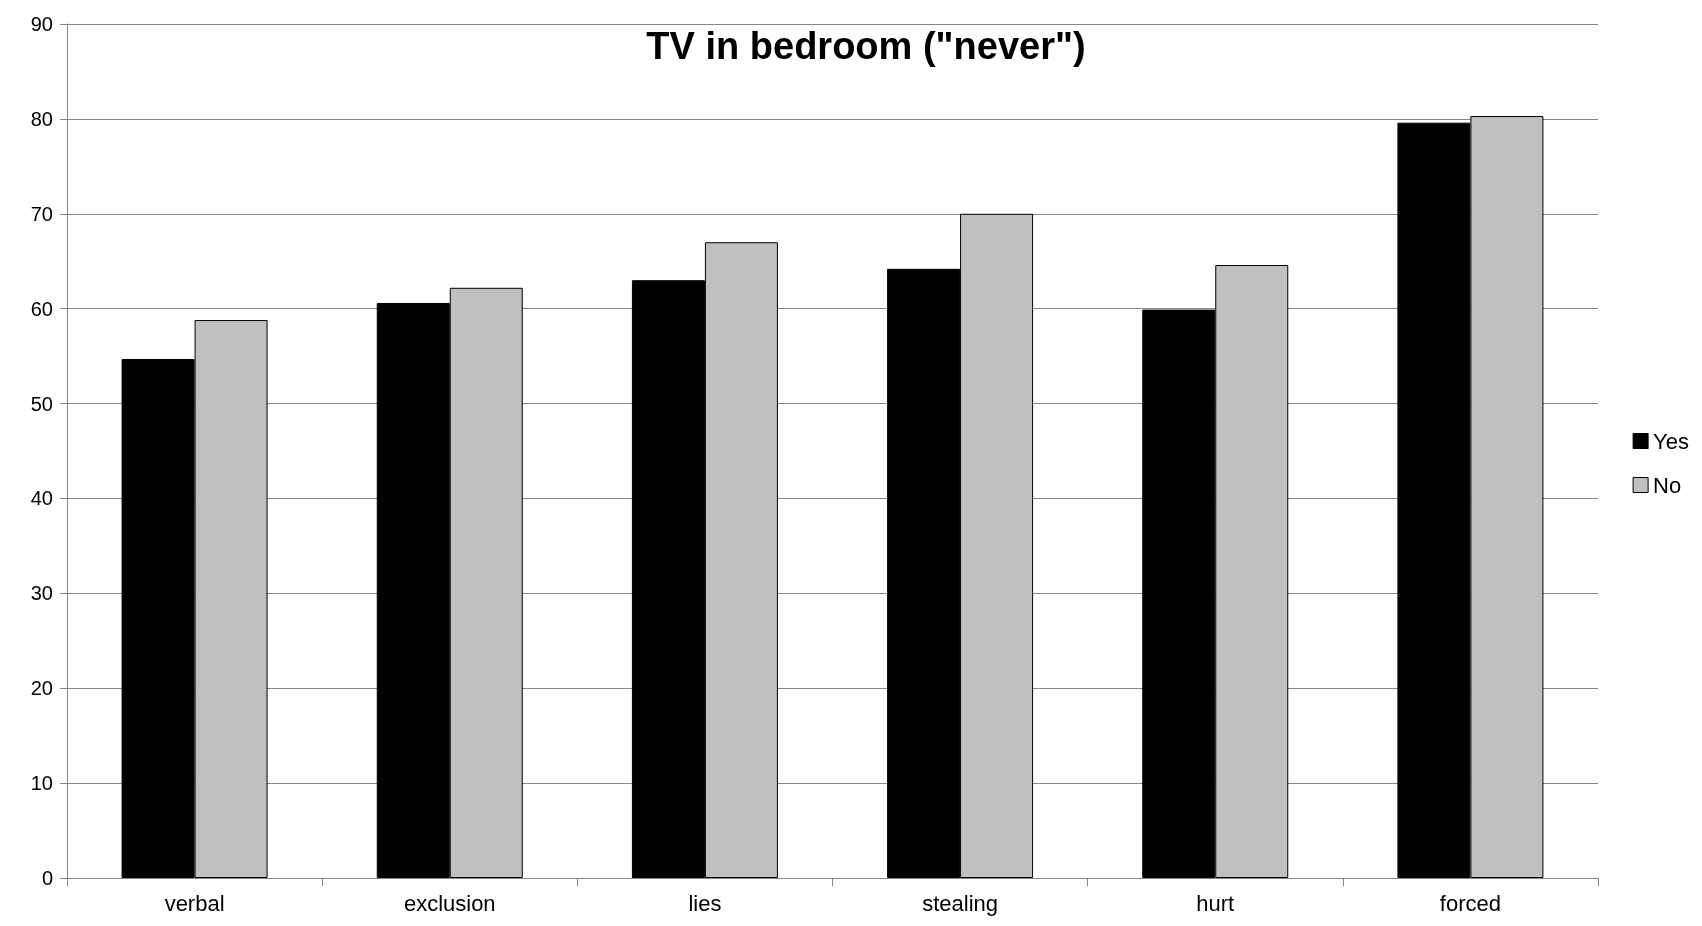  Describe the element at coordinates (41, 783) in the screenshot. I see `y-tick-label: 10` at that location.